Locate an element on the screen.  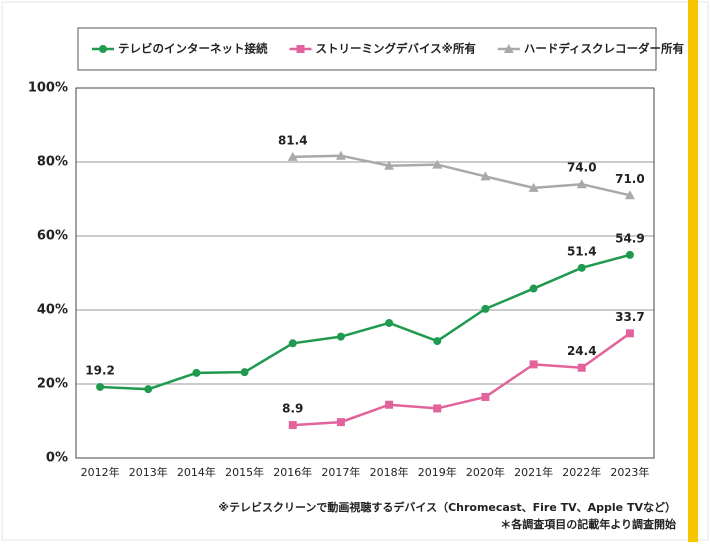
data-label: 81.4 is located at coordinates (293, 140).